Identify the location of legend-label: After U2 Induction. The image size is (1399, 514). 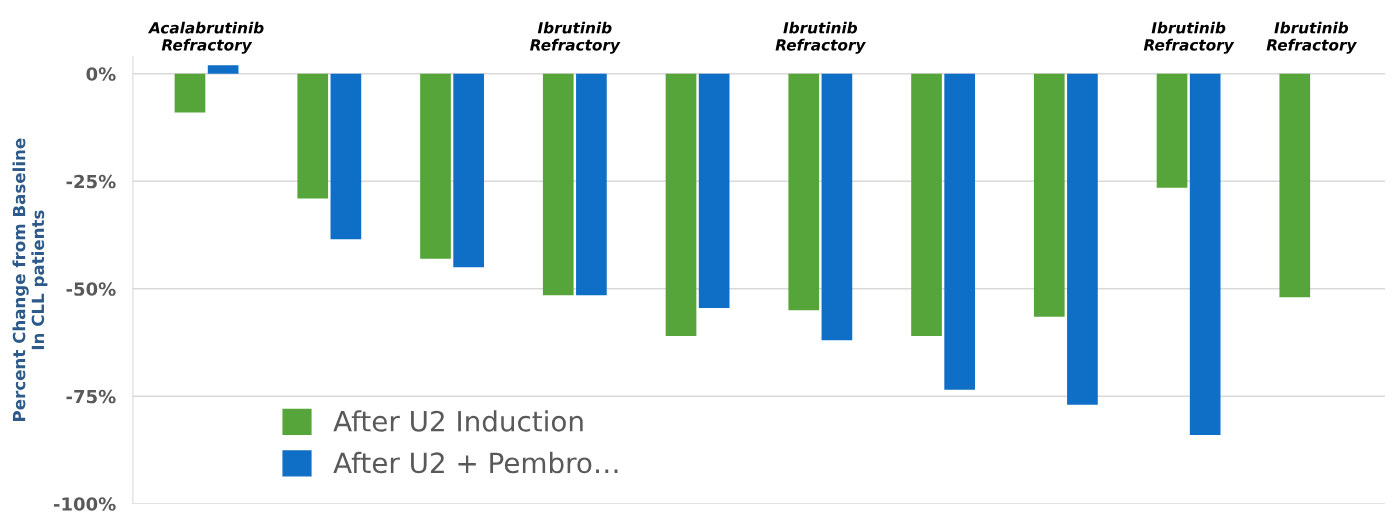
(458, 421).